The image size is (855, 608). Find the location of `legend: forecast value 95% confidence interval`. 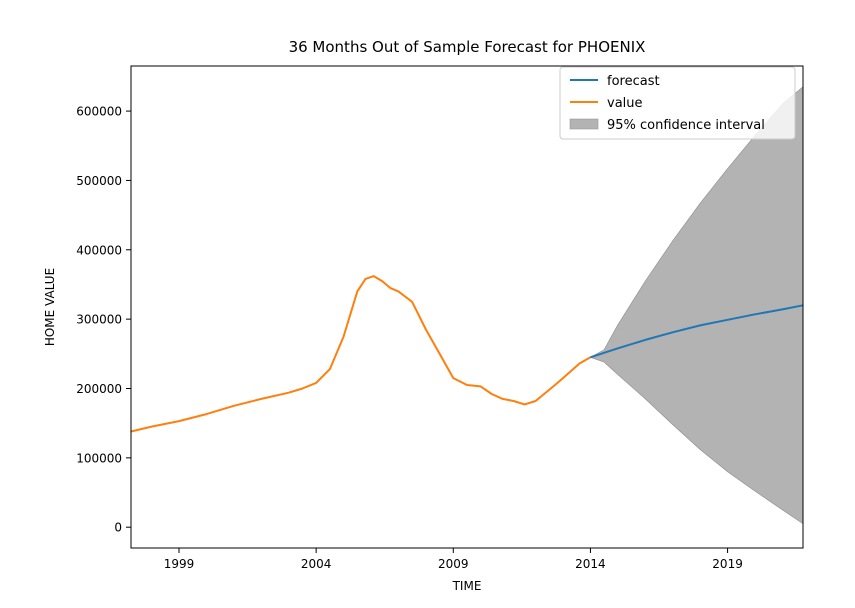

legend: forecast value 95% confidence interval is located at coordinates (677, 103).